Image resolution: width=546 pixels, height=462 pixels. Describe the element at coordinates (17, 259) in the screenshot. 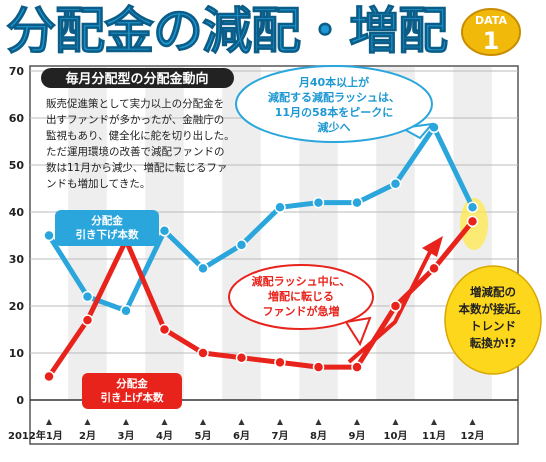

I see `y-tick-label: 30` at that location.